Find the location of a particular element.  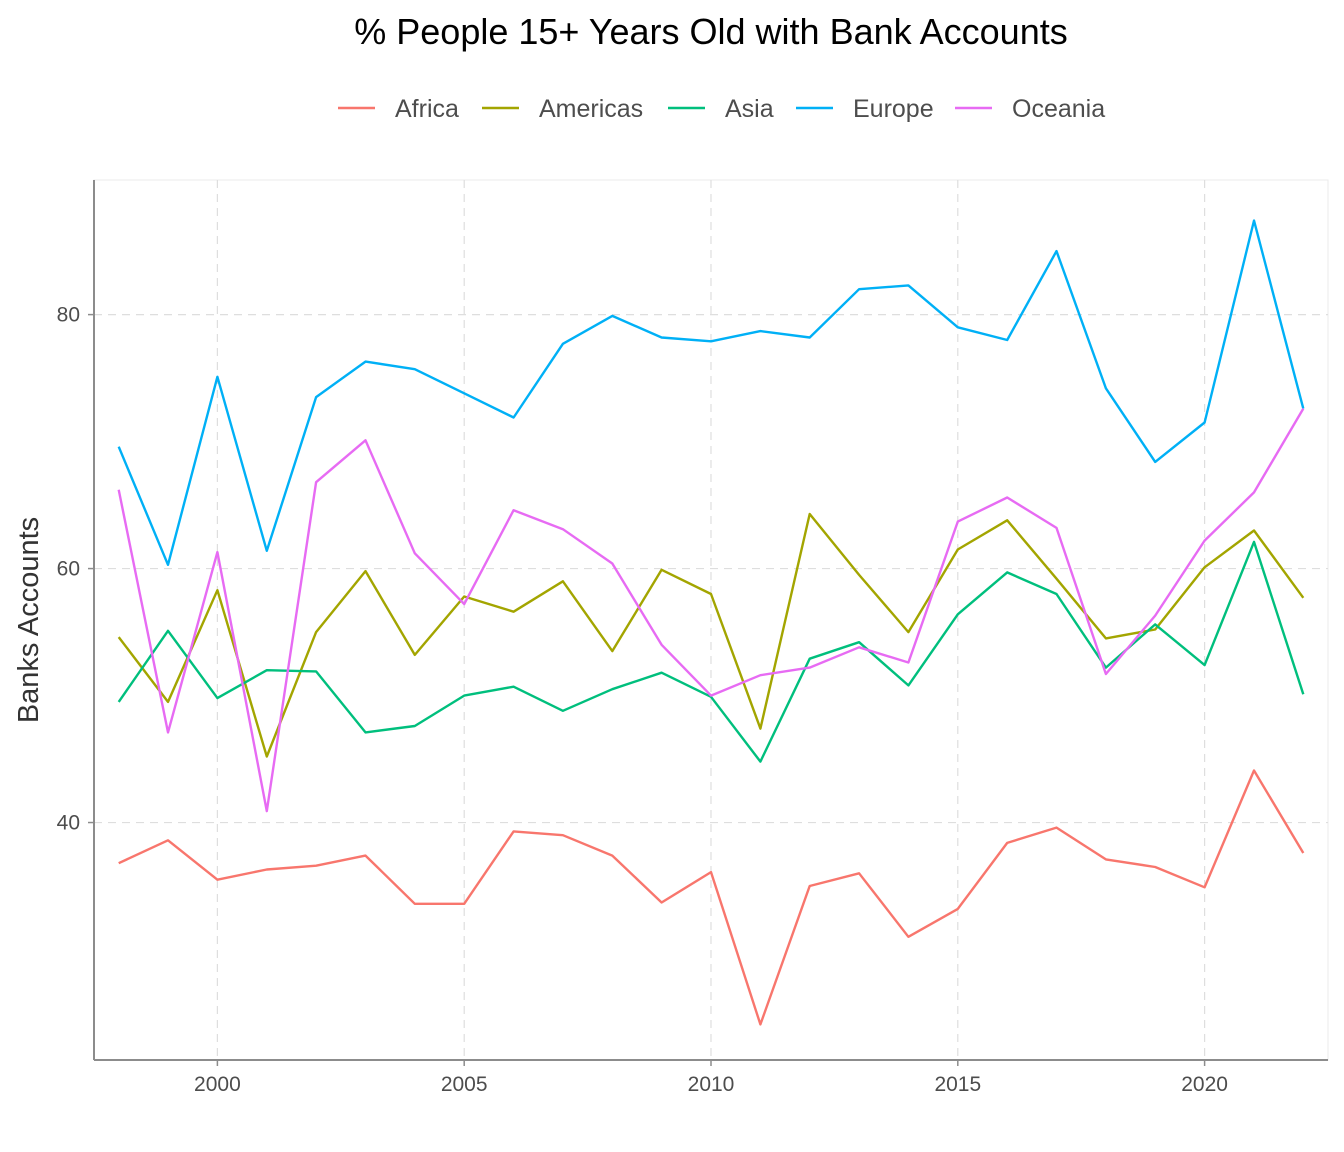

x-tick-label: 2015 is located at coordinates (957, 1084).